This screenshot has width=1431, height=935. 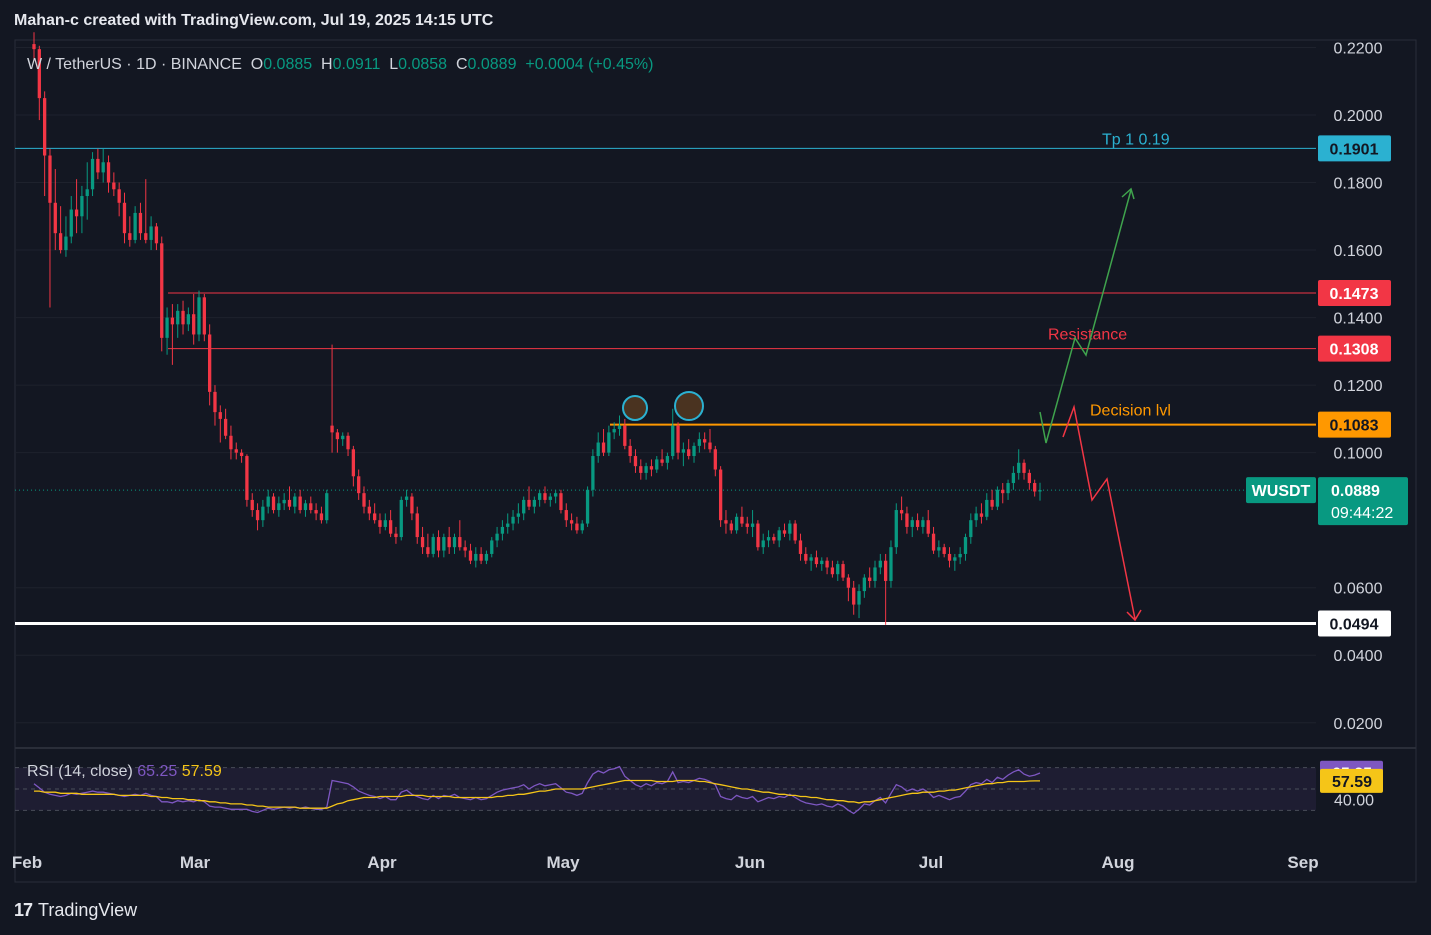 What do you see at coordinates (1302, 862) in the screenshot?
I see `time-tick-sep: Sep` at bounding box center [1302, 862].